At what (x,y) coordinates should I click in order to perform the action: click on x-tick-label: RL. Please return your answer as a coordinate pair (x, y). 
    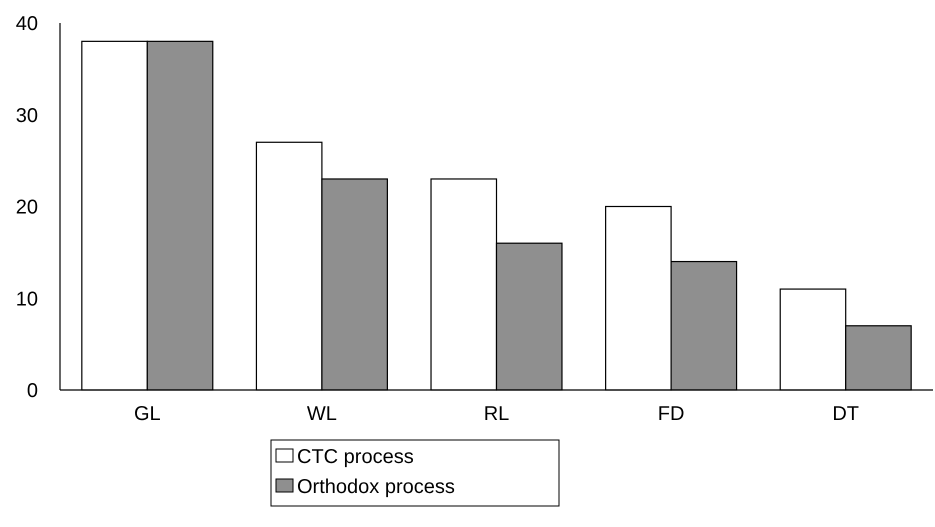
    Looking at the image, I should click on (497, 414).